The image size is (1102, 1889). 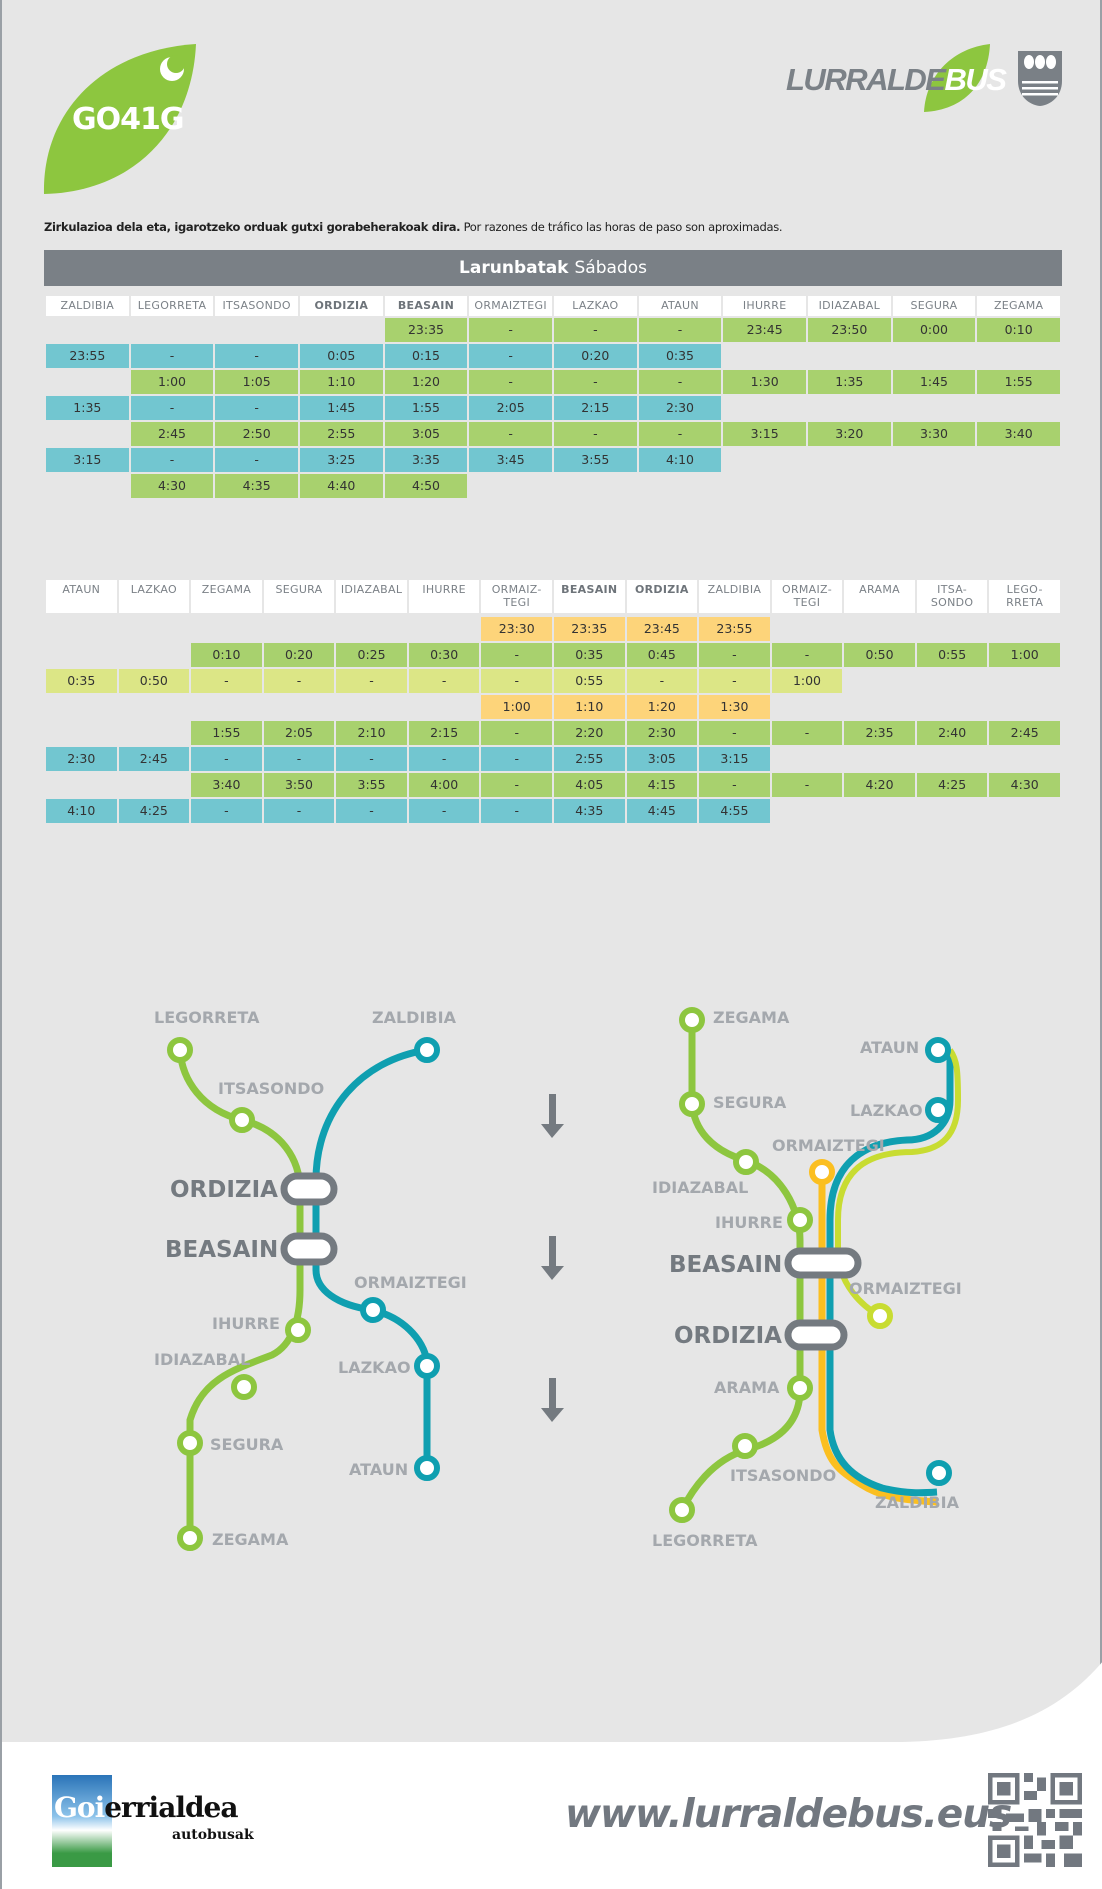 What do you see at coordinates (171, 1807) in the screenshot?
I see `operator-rest: errialdea` at bounding box center [171, 1807].